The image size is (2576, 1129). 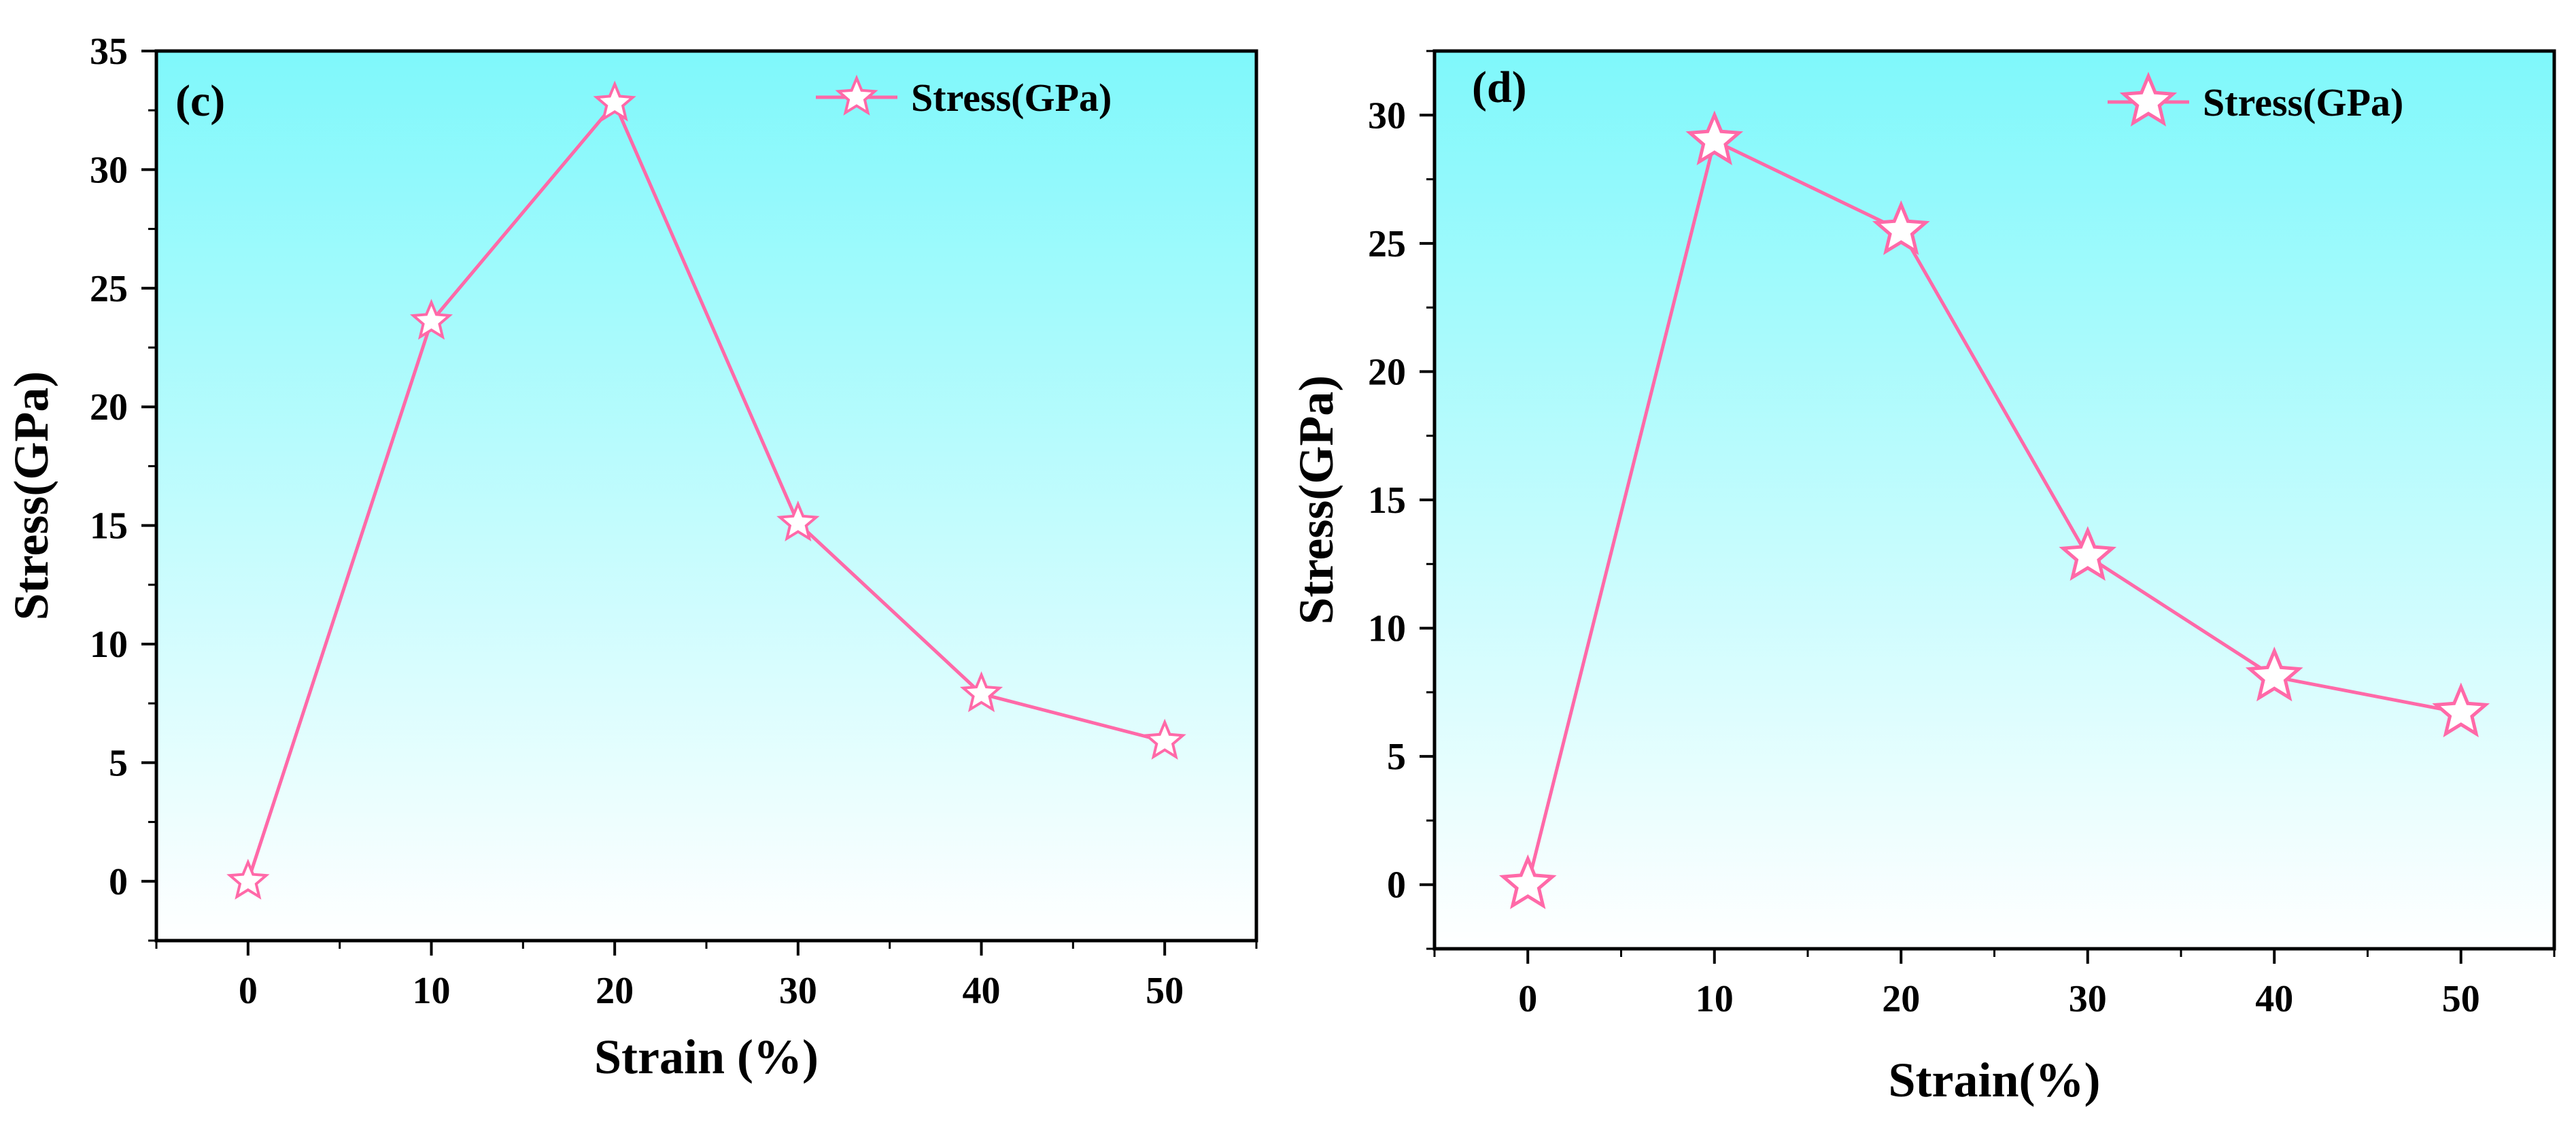 I want to click on x-axis-title: Strain(%), so click(x=1995, y=1080).